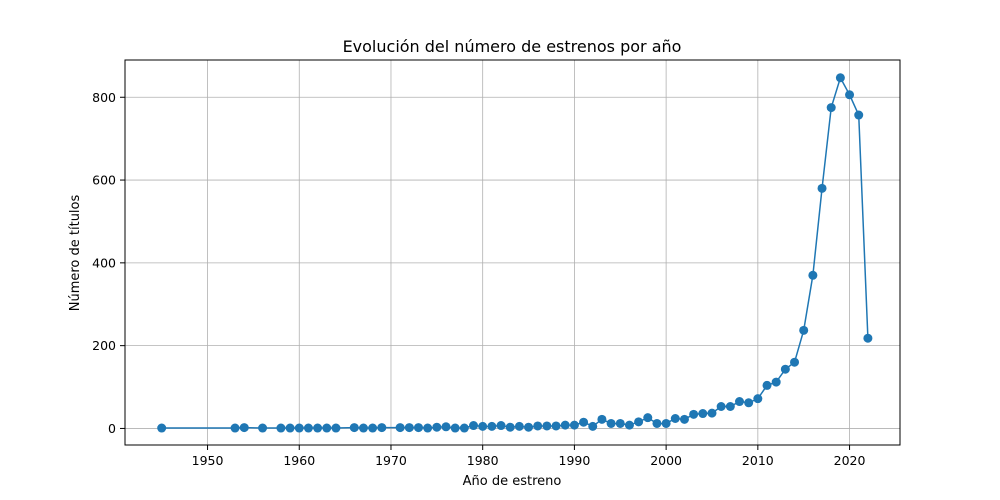 The width and height of the screenshot is (1000, 500). What do you see at coordinates (483, 460) in the screenshot?
I see `x-tick-label: 1980` at bounding box center [483, 460].